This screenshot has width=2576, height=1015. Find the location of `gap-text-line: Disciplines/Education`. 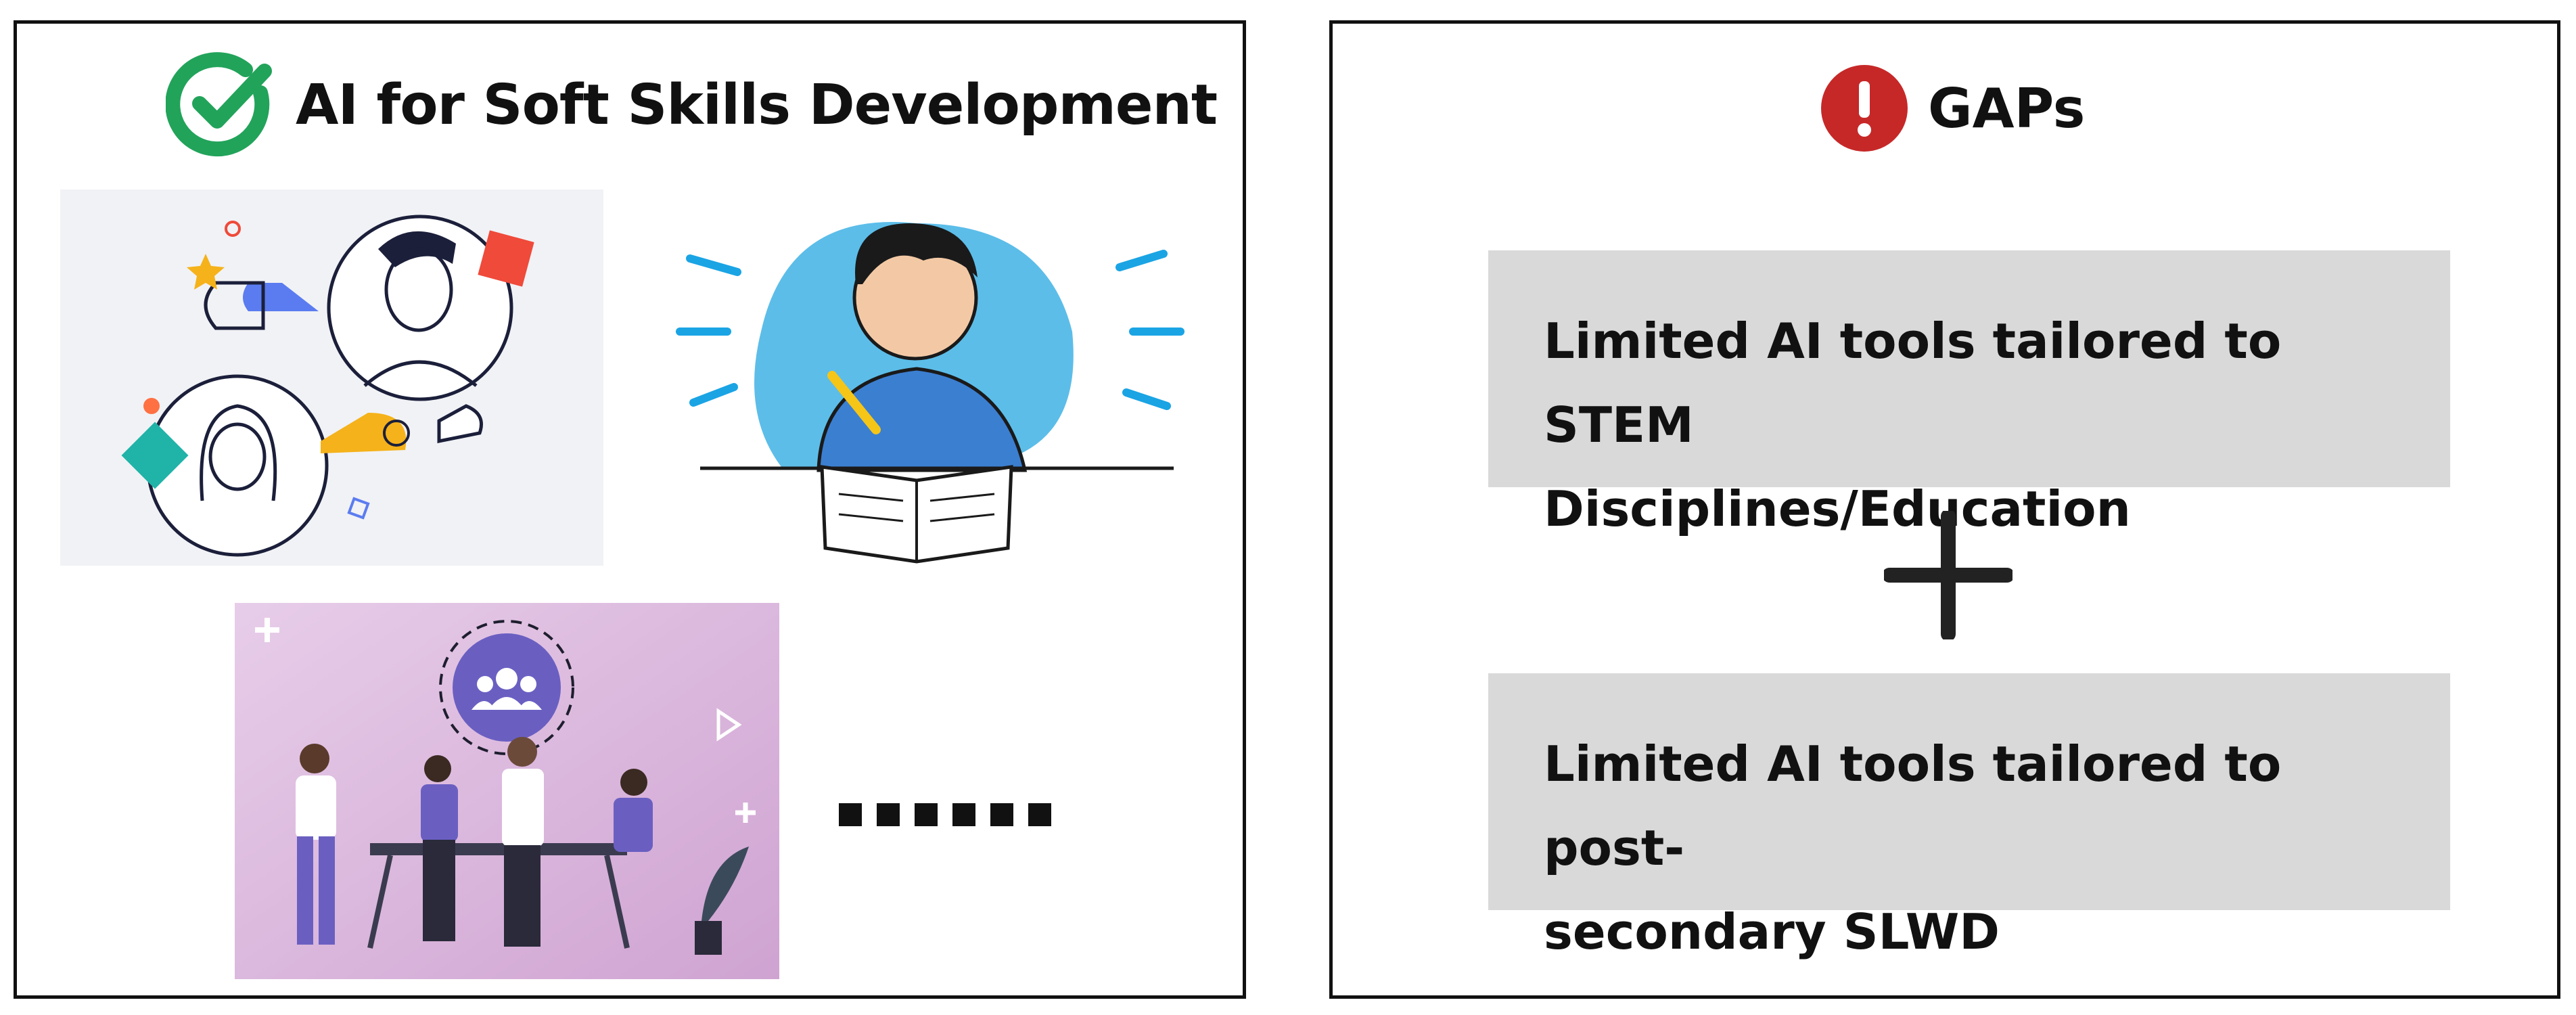

gap-text-line: Disciplines/Education is located at coordinates (1838, 508).